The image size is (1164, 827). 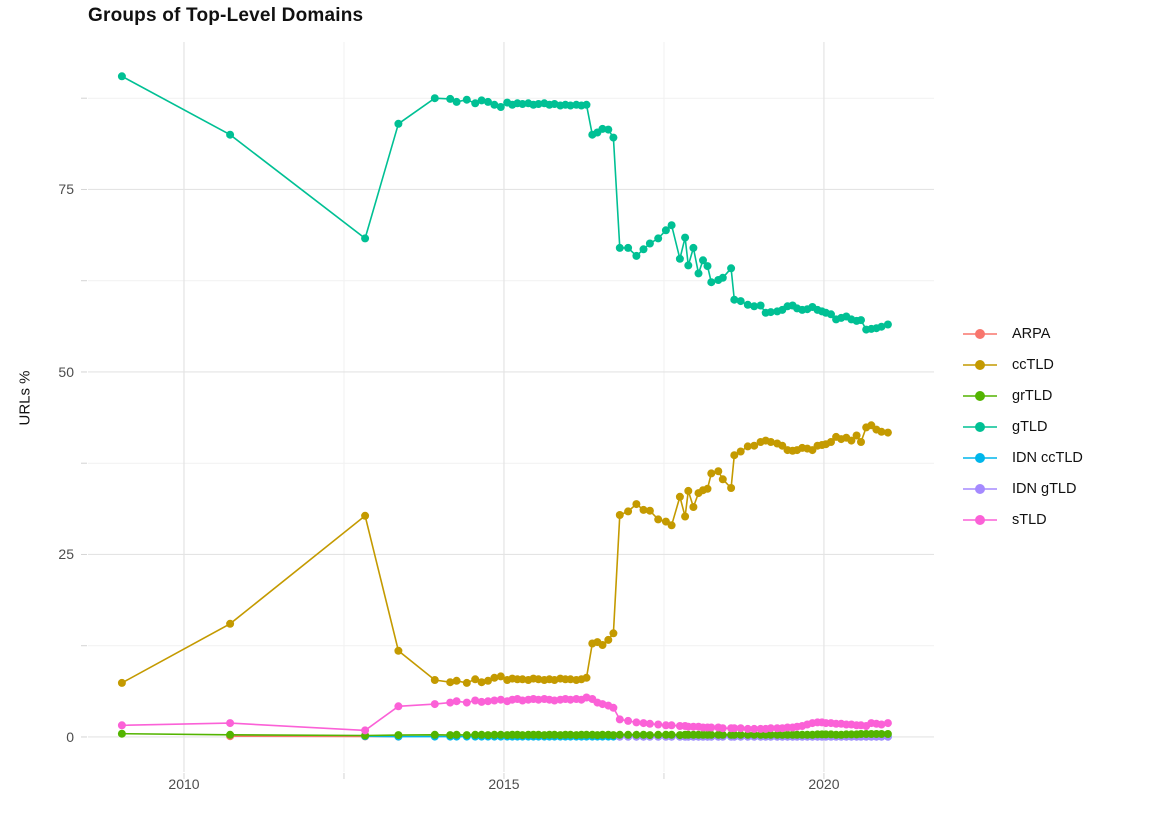 What do you see at coordinates (1029, 520) in the screenshot?
I see `legend-label: sTLD` at bounding box center [1029, 520].